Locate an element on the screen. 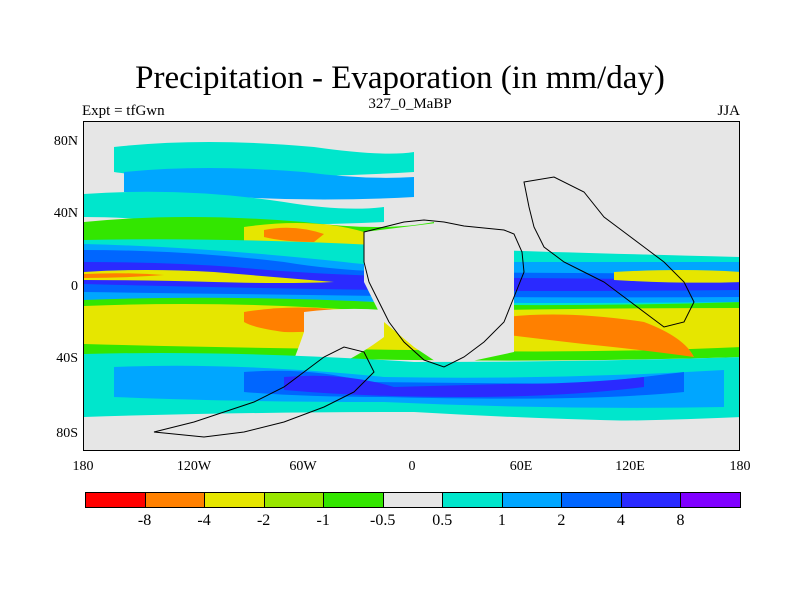  x-label-0: 0 is located at coordinates (412, 466).